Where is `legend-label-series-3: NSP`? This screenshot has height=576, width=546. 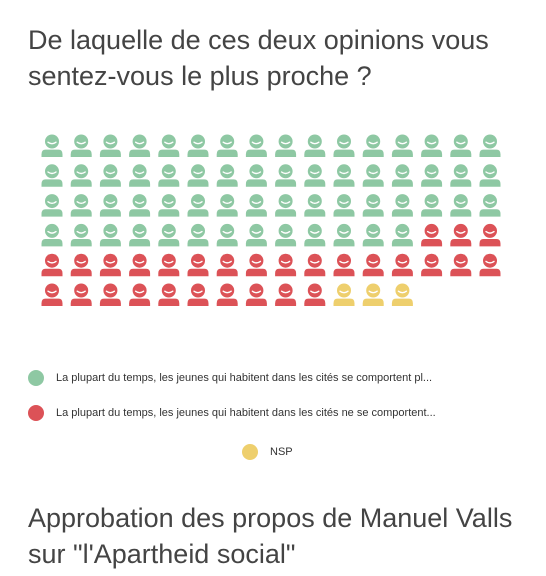
legend-label-series-3: NSP is located at coordinates (281, 452).